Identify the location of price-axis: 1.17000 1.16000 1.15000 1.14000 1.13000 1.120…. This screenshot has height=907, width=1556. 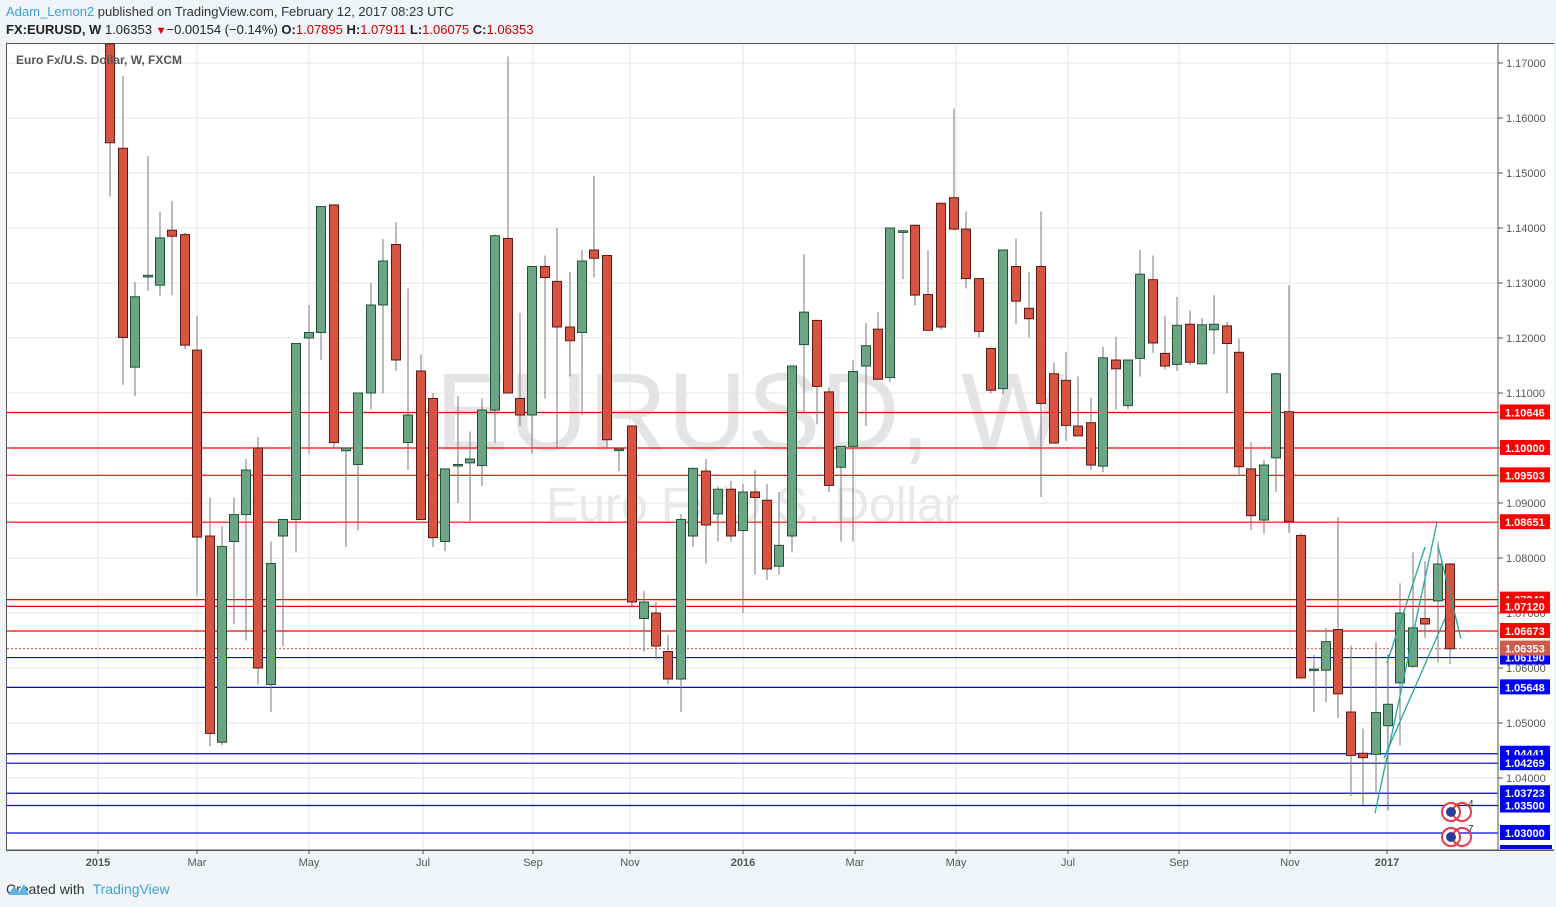
(1525, 453).